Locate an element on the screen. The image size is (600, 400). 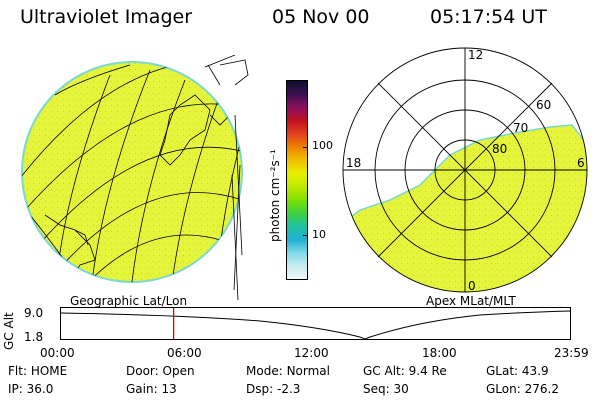
status-glon: GLon: 276.2 is located at coordinates (522, 389).